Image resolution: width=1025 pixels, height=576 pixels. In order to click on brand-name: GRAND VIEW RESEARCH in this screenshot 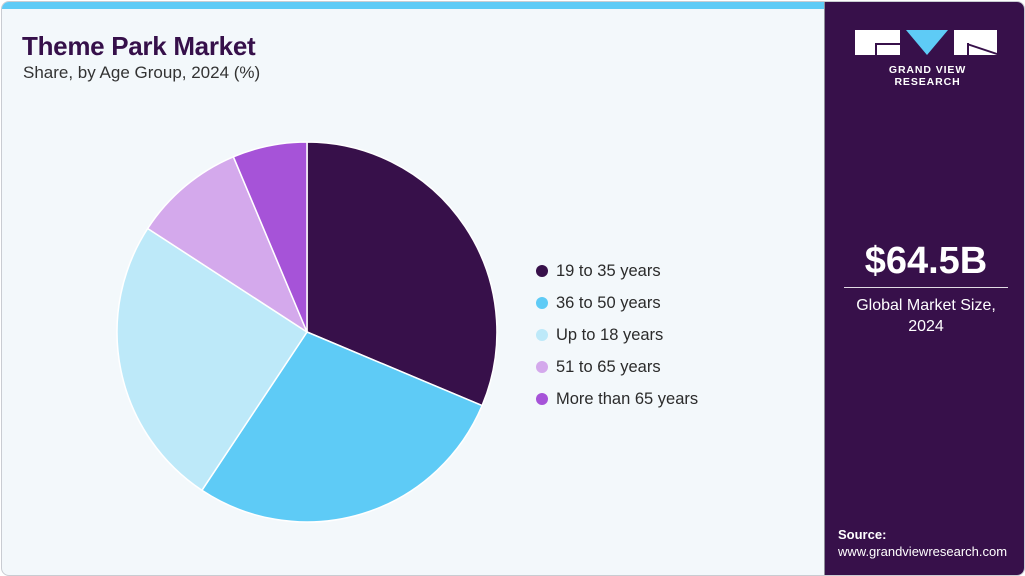, I will do `click(927, 76)`.